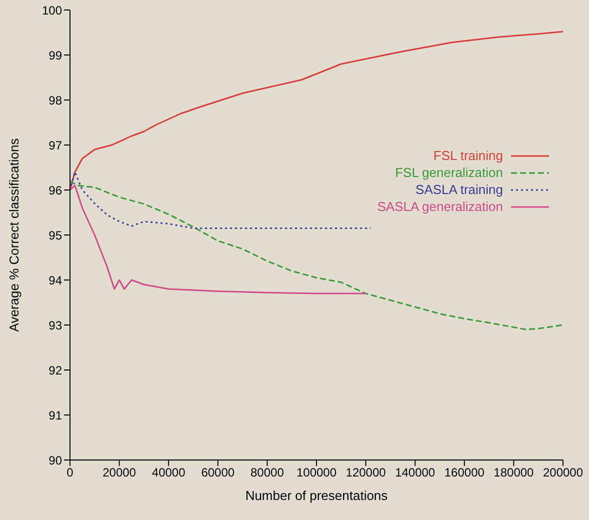 This screenshot has width=589, height=520. What do you see at coordinates (468, 155) in the screenshot?
I see `legend-label: FSL training` at bounding box center [468, 155].